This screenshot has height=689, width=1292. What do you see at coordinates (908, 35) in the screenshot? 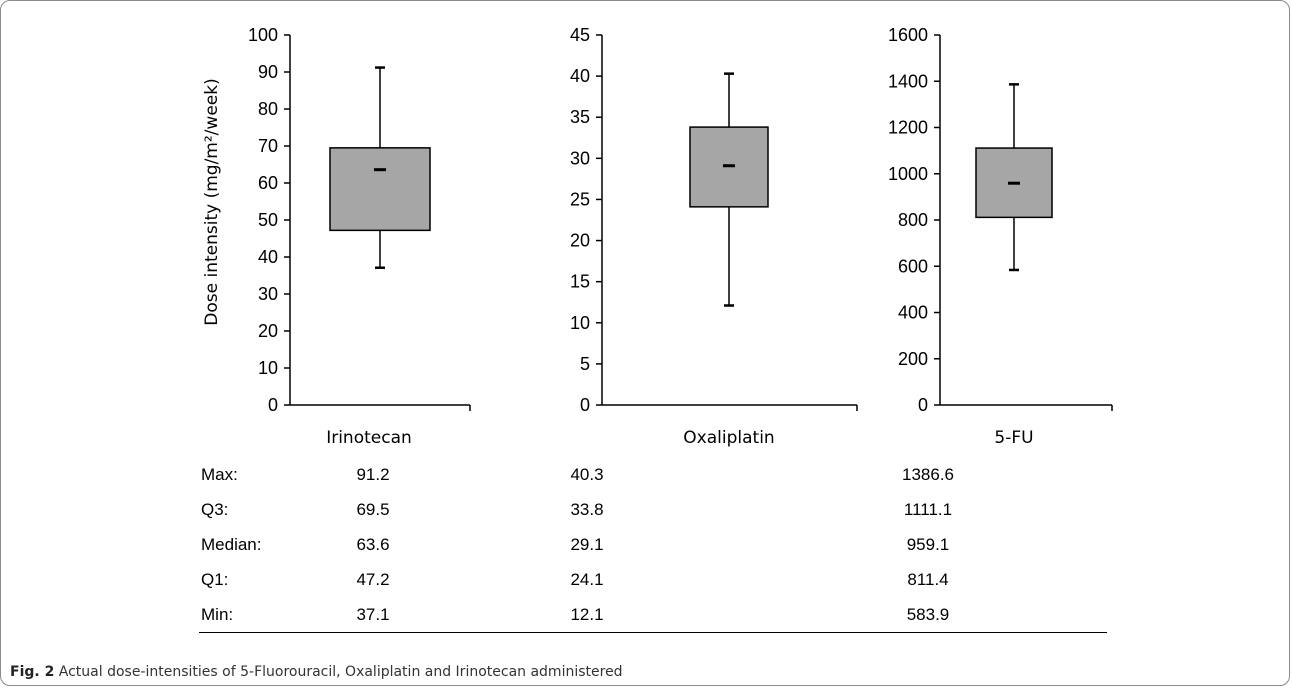
I see `y-tick-label: 1600` at bounding box center [908, 35].